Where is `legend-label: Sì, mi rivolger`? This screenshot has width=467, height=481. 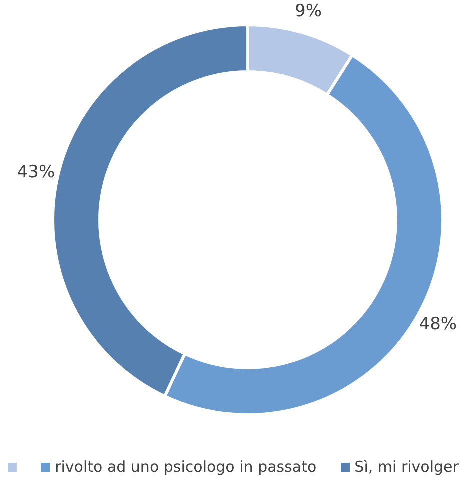 legend-label: Sì, mi rivolger is located at coordinates (406, 467).